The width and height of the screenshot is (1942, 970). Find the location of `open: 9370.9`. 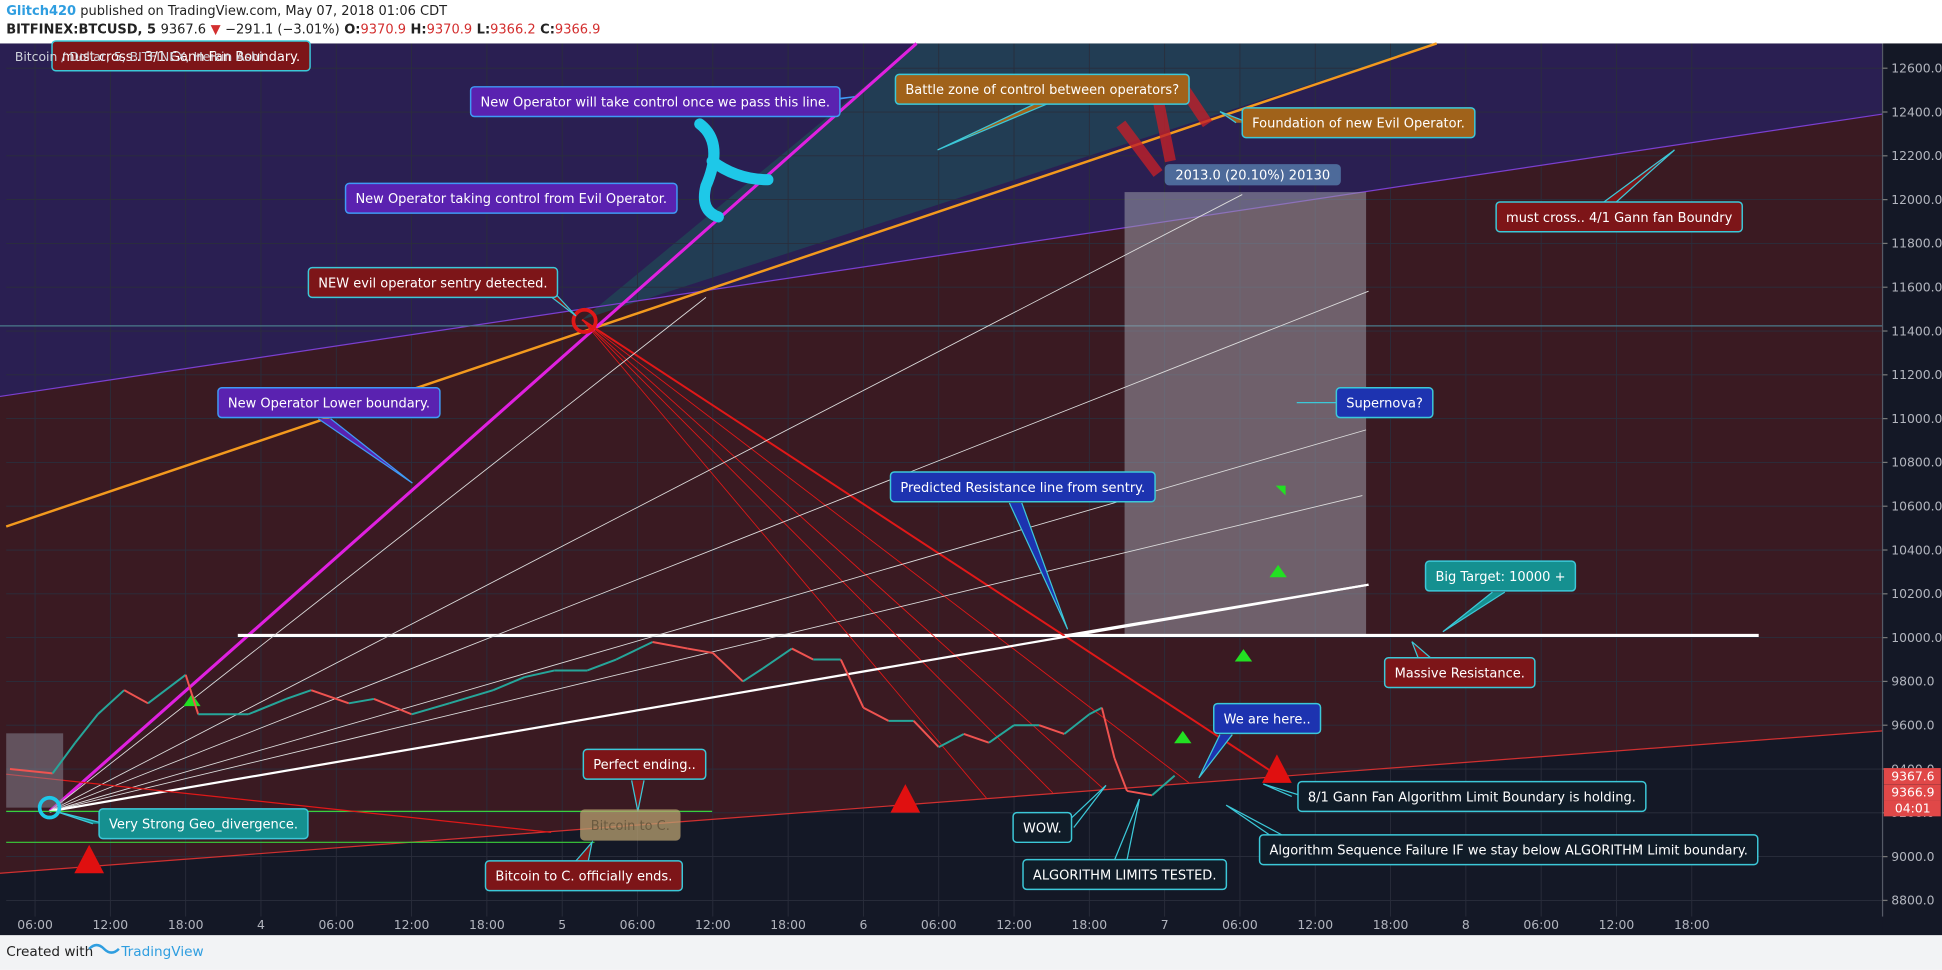

open: 9370.9 is located at coordinates (384, 30).